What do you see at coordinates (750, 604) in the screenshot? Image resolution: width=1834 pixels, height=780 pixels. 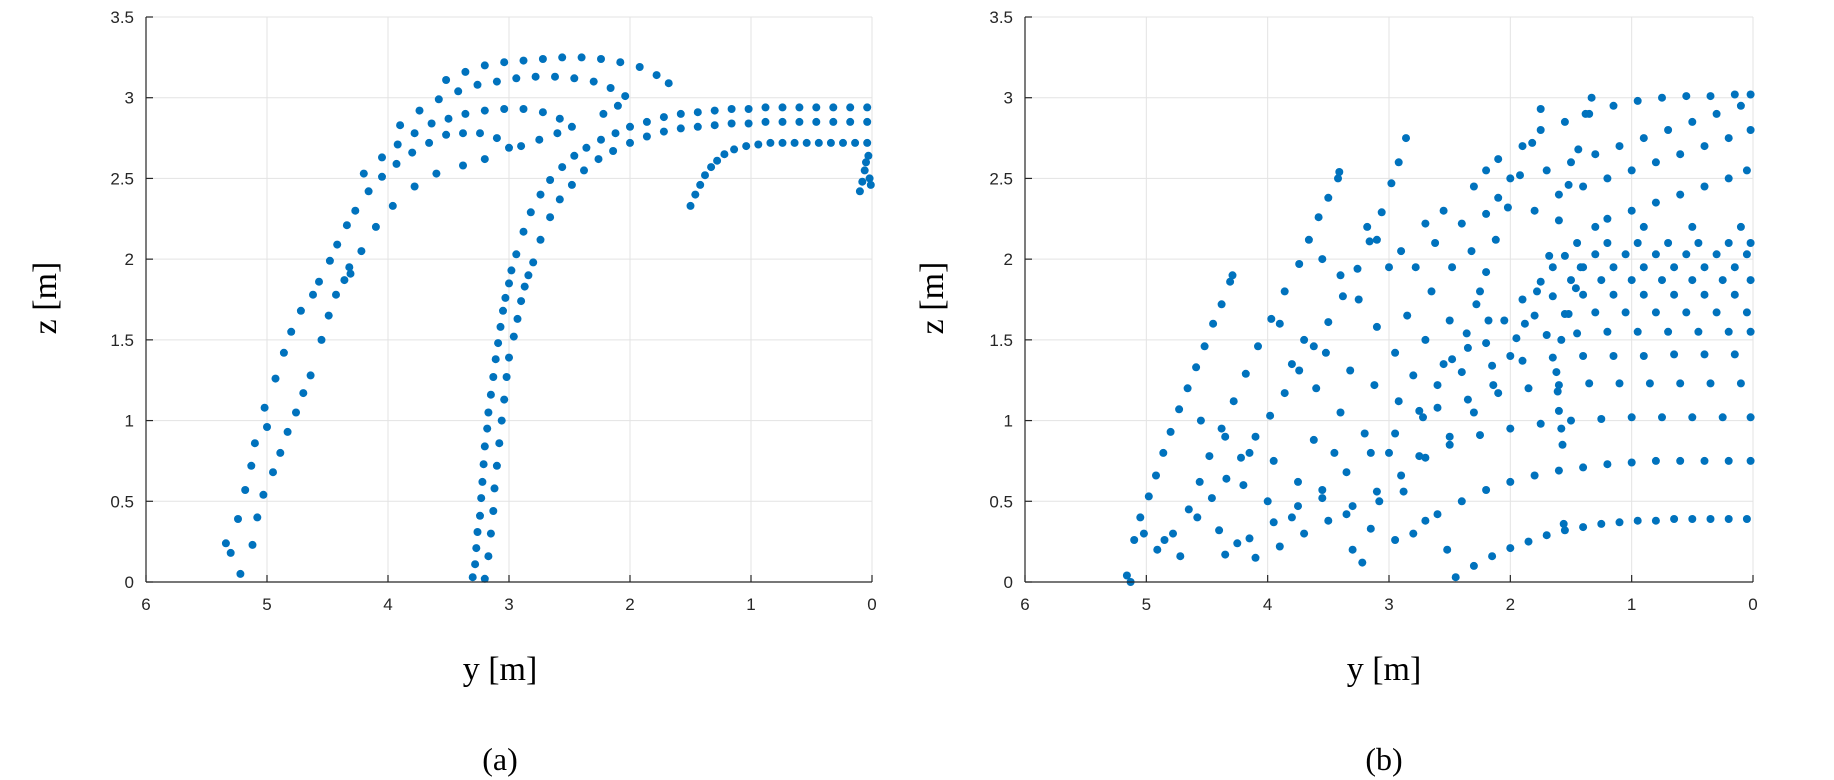 I see `x-tick-label: 1` at bounding box center [750, 604].